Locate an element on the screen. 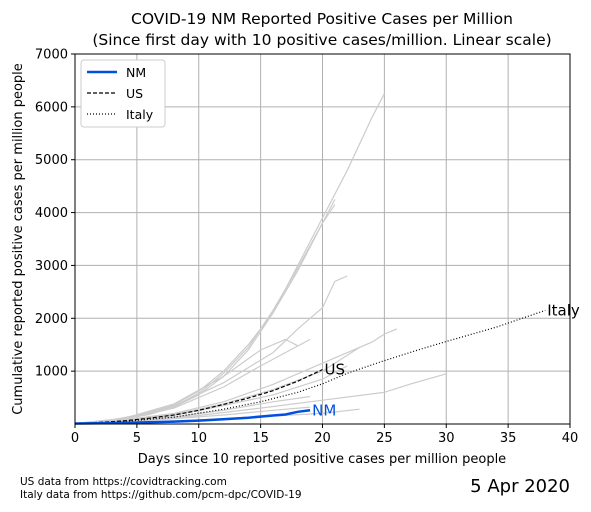 This screenshot has width=591, height=512. x-tick-label: 35 is located at coordinates (508, 438).